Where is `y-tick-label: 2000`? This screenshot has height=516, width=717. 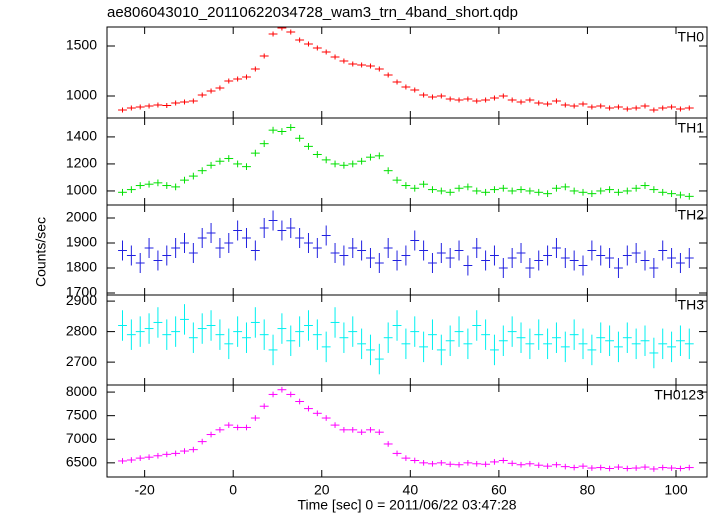
y-tick-label: 2000 is located at coordinates (81, 217).